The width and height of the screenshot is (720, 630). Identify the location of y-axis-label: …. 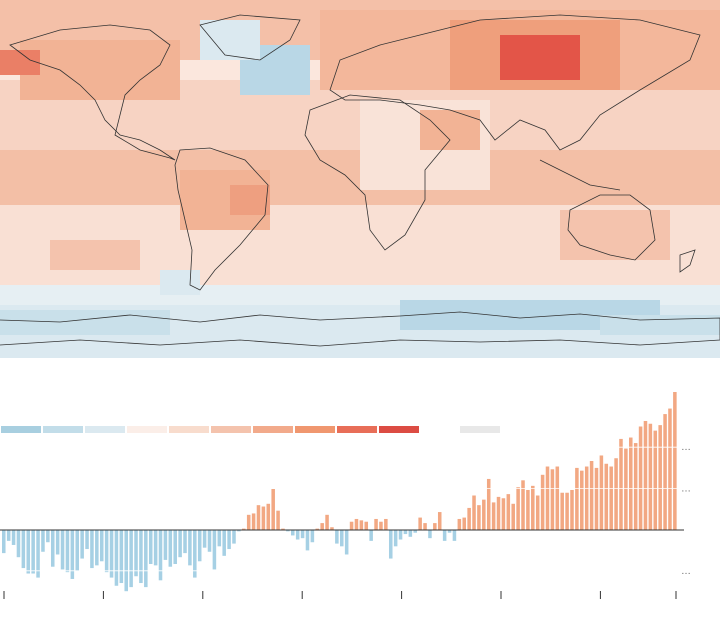
(686, 447).